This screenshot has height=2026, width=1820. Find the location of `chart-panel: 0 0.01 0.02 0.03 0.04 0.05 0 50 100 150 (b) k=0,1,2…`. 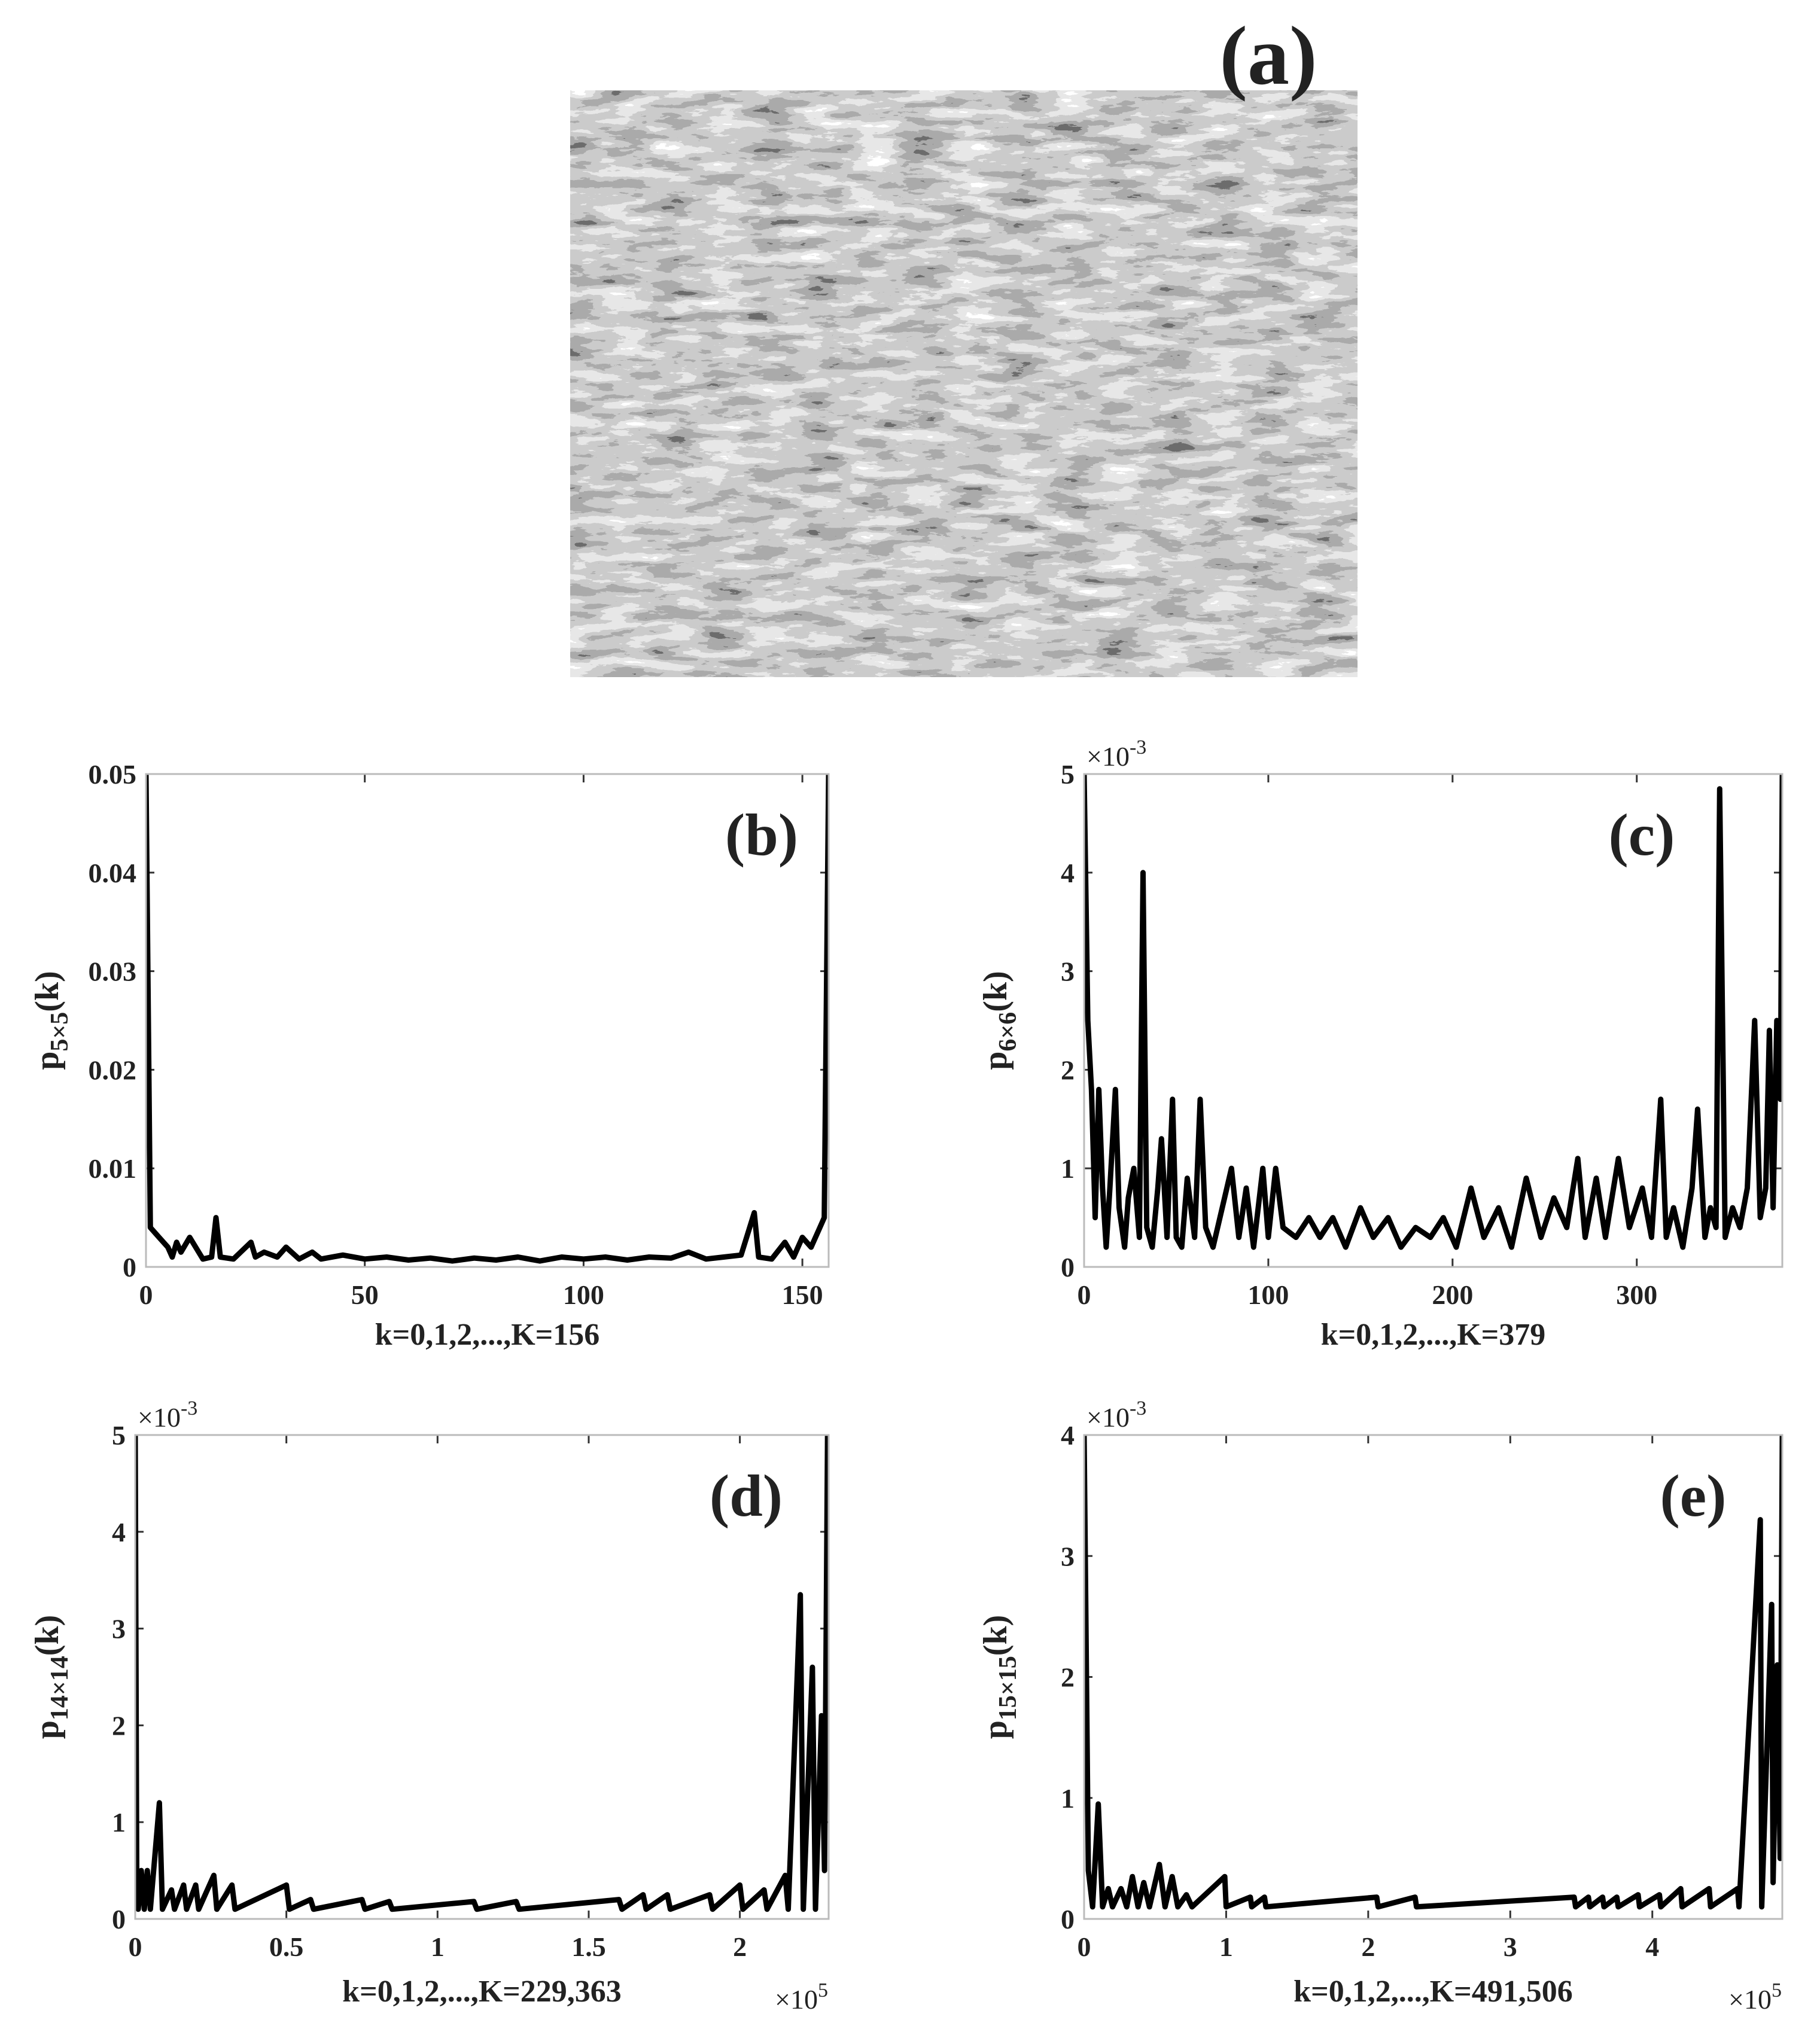

chart-panel: 0 0.01 0.02 0.03 0.04 0.05 0 50 100 150 (b) k=0,1,2… is located at coordinates (429, 1055).